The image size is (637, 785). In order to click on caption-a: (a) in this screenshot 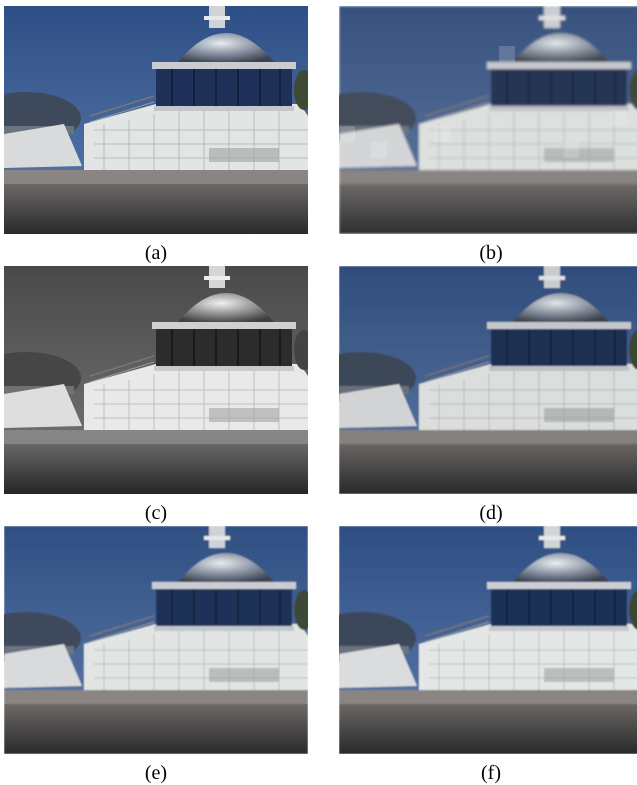, I will do `click(156, 253)`.